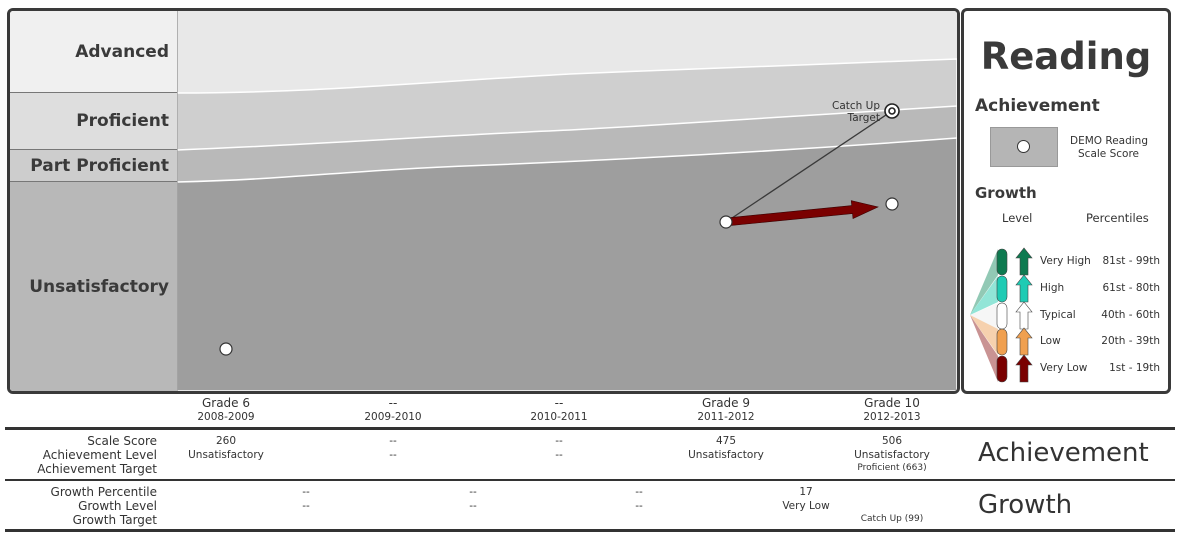 This screenshot has height=539, width=1181. I want to click on column-grade-3: Grade 9, so click(726, 403).